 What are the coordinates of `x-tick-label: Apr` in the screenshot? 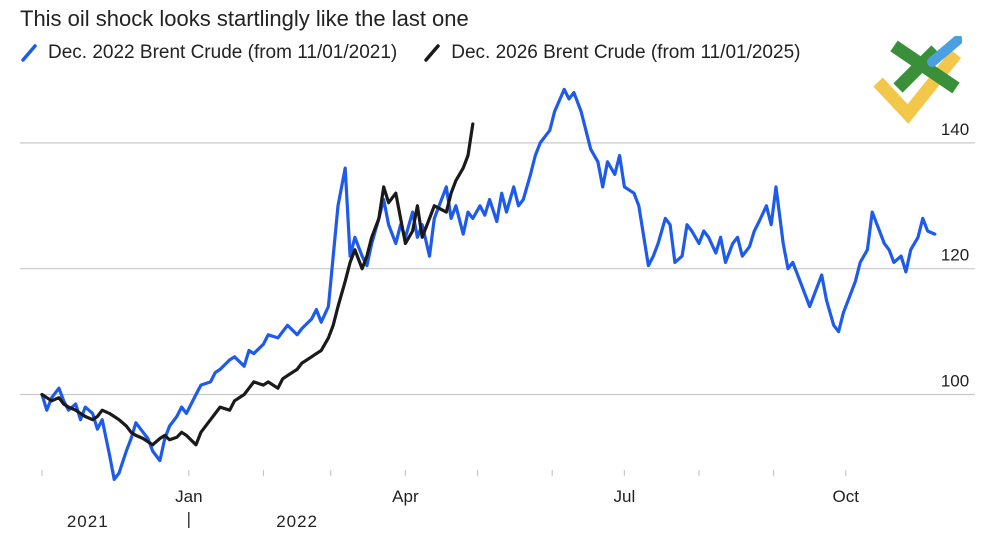 It's located at (405, 496).